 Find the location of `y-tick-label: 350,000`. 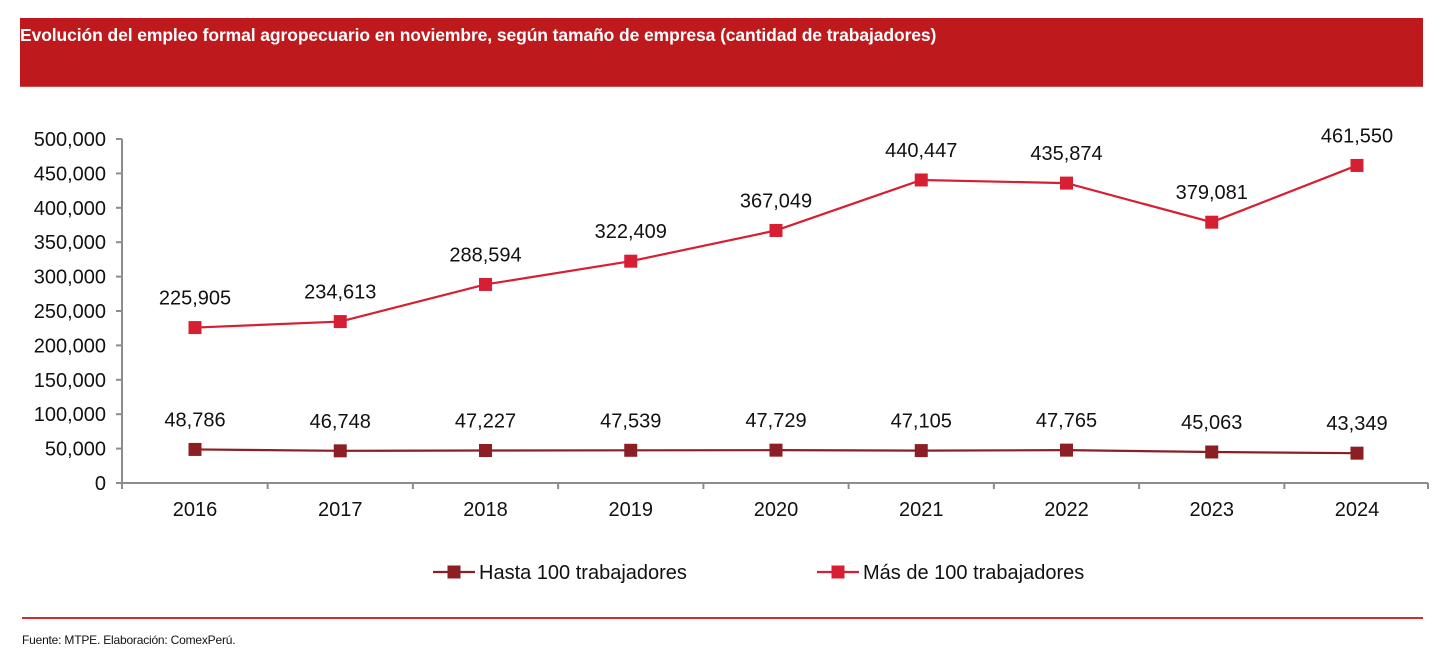

y-tick-label: 350,000 is located at coordinates (70, 243).